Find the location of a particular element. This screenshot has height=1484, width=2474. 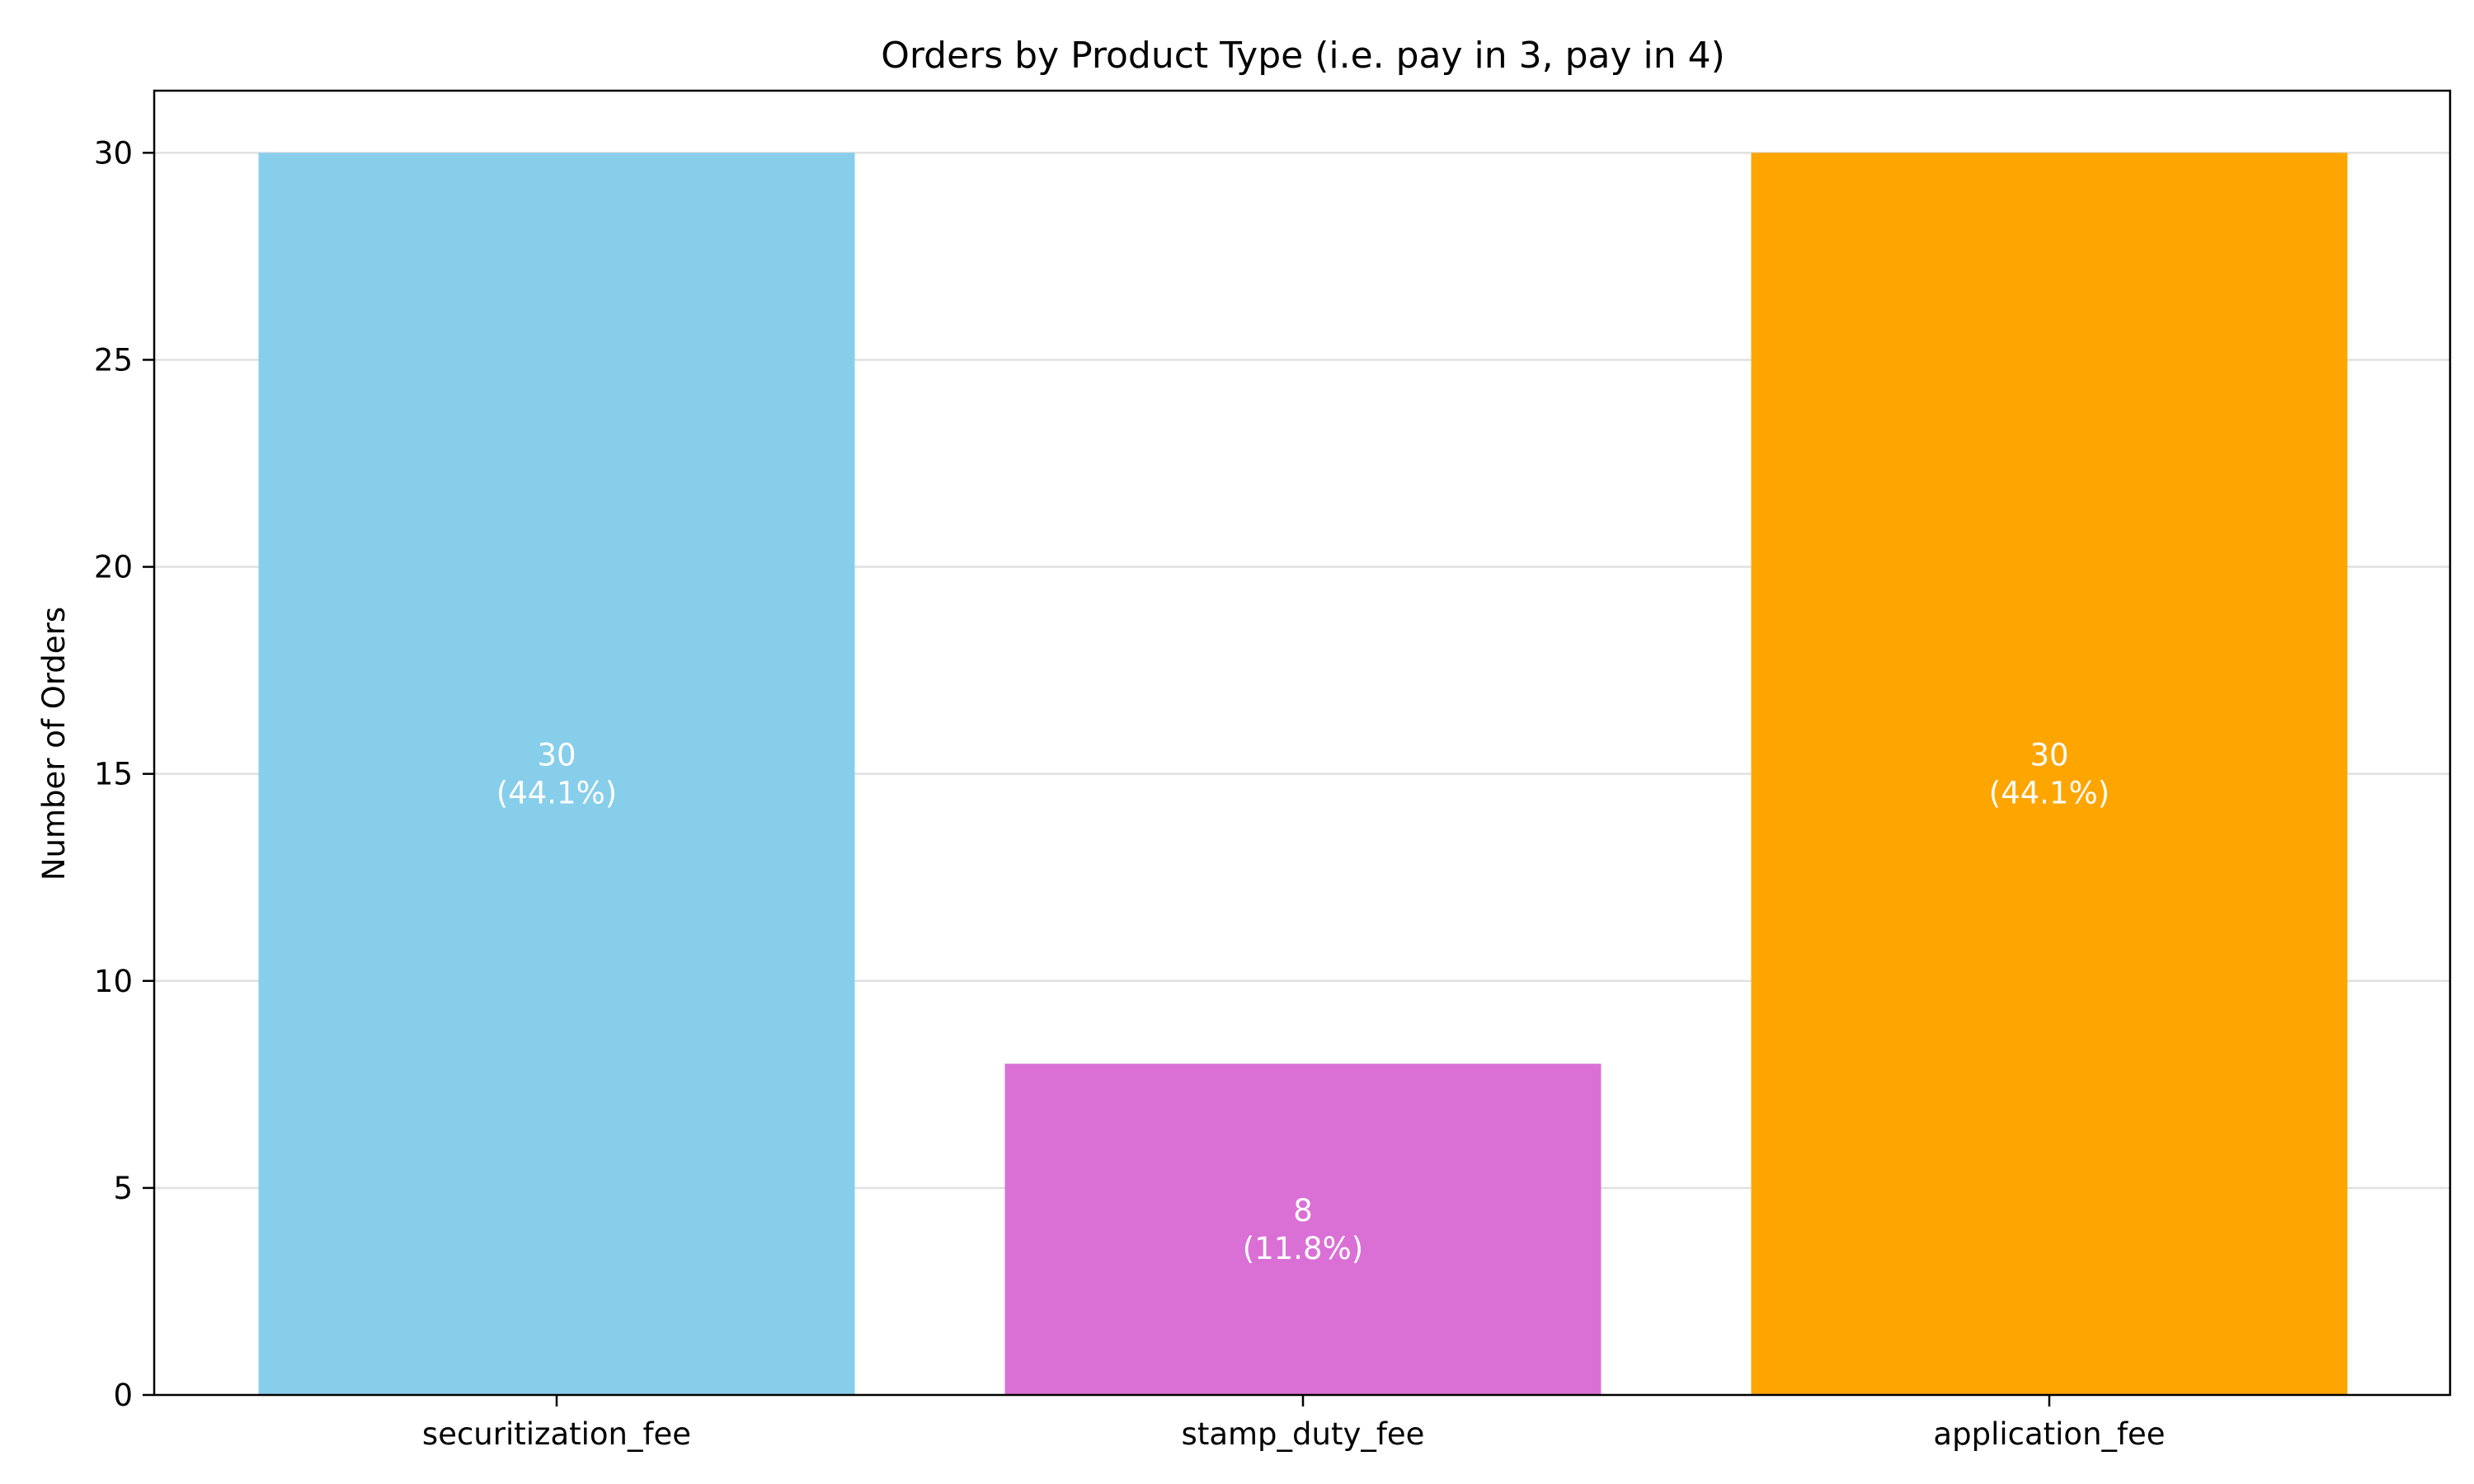

bar-stamp-duty-fee is located at coordinates (1303, 1229).